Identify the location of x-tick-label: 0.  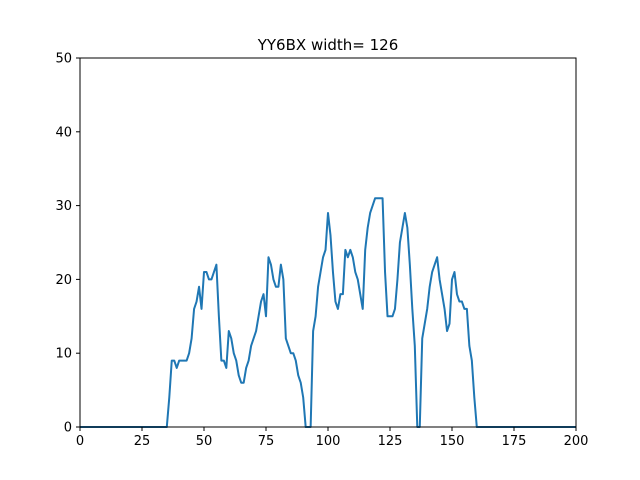
(80, 441).